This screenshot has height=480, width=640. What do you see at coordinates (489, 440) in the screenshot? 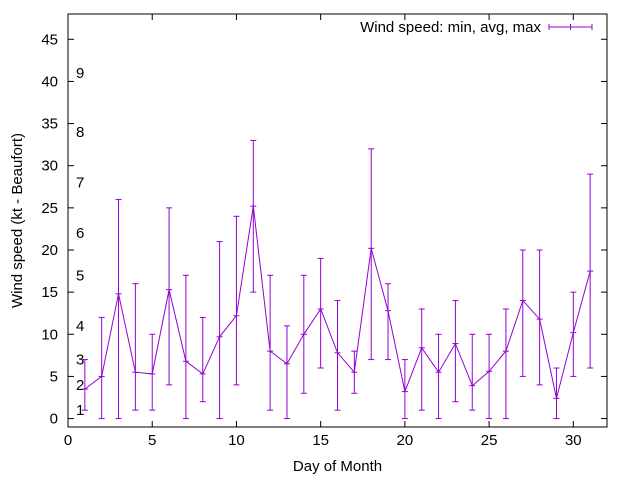
I see `x-tick-label: 25` at bounding box center [489, 440].